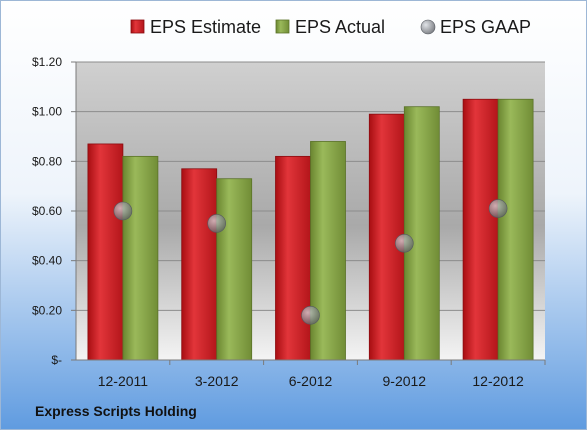 The height and width of the screenshot is (430, 587). I want to click on y-tick-label: $0.60, so click(47, 211).